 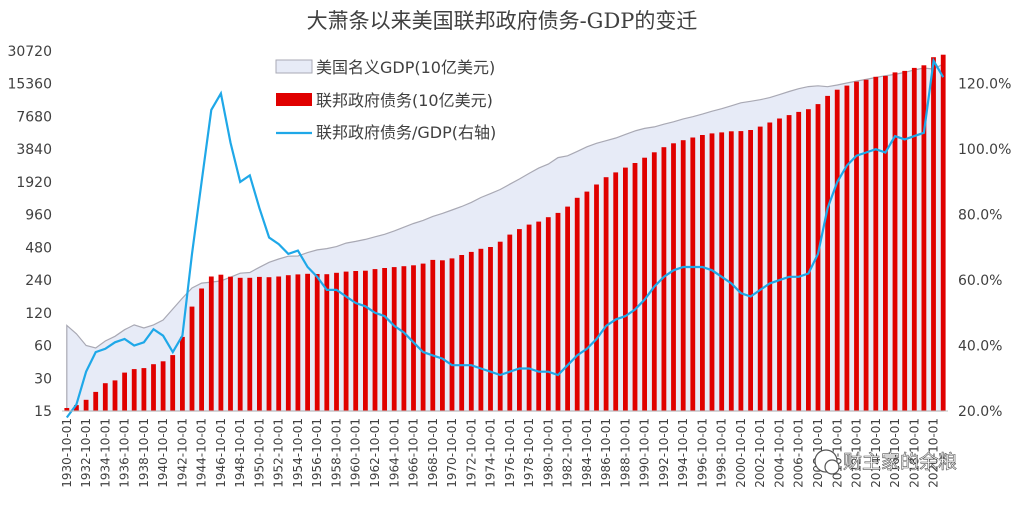 I want to click on x-tick-label: 2012-10-01, so click(x=857, y=453).